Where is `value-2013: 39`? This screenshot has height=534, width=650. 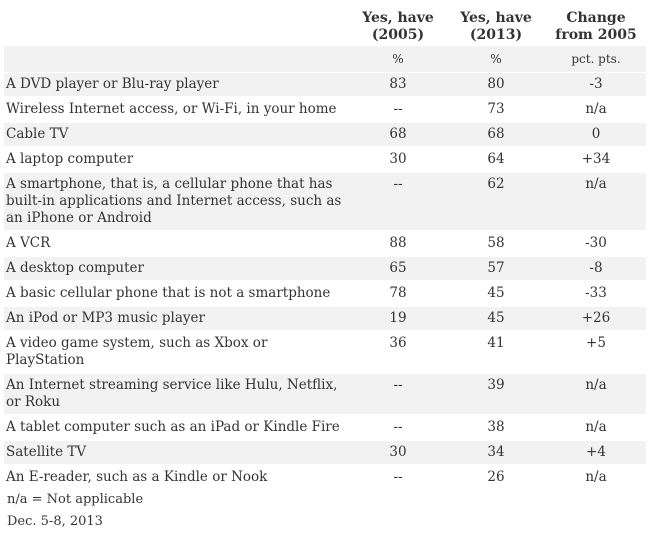 value-2013: 39 is located at coordinates (496, 394).